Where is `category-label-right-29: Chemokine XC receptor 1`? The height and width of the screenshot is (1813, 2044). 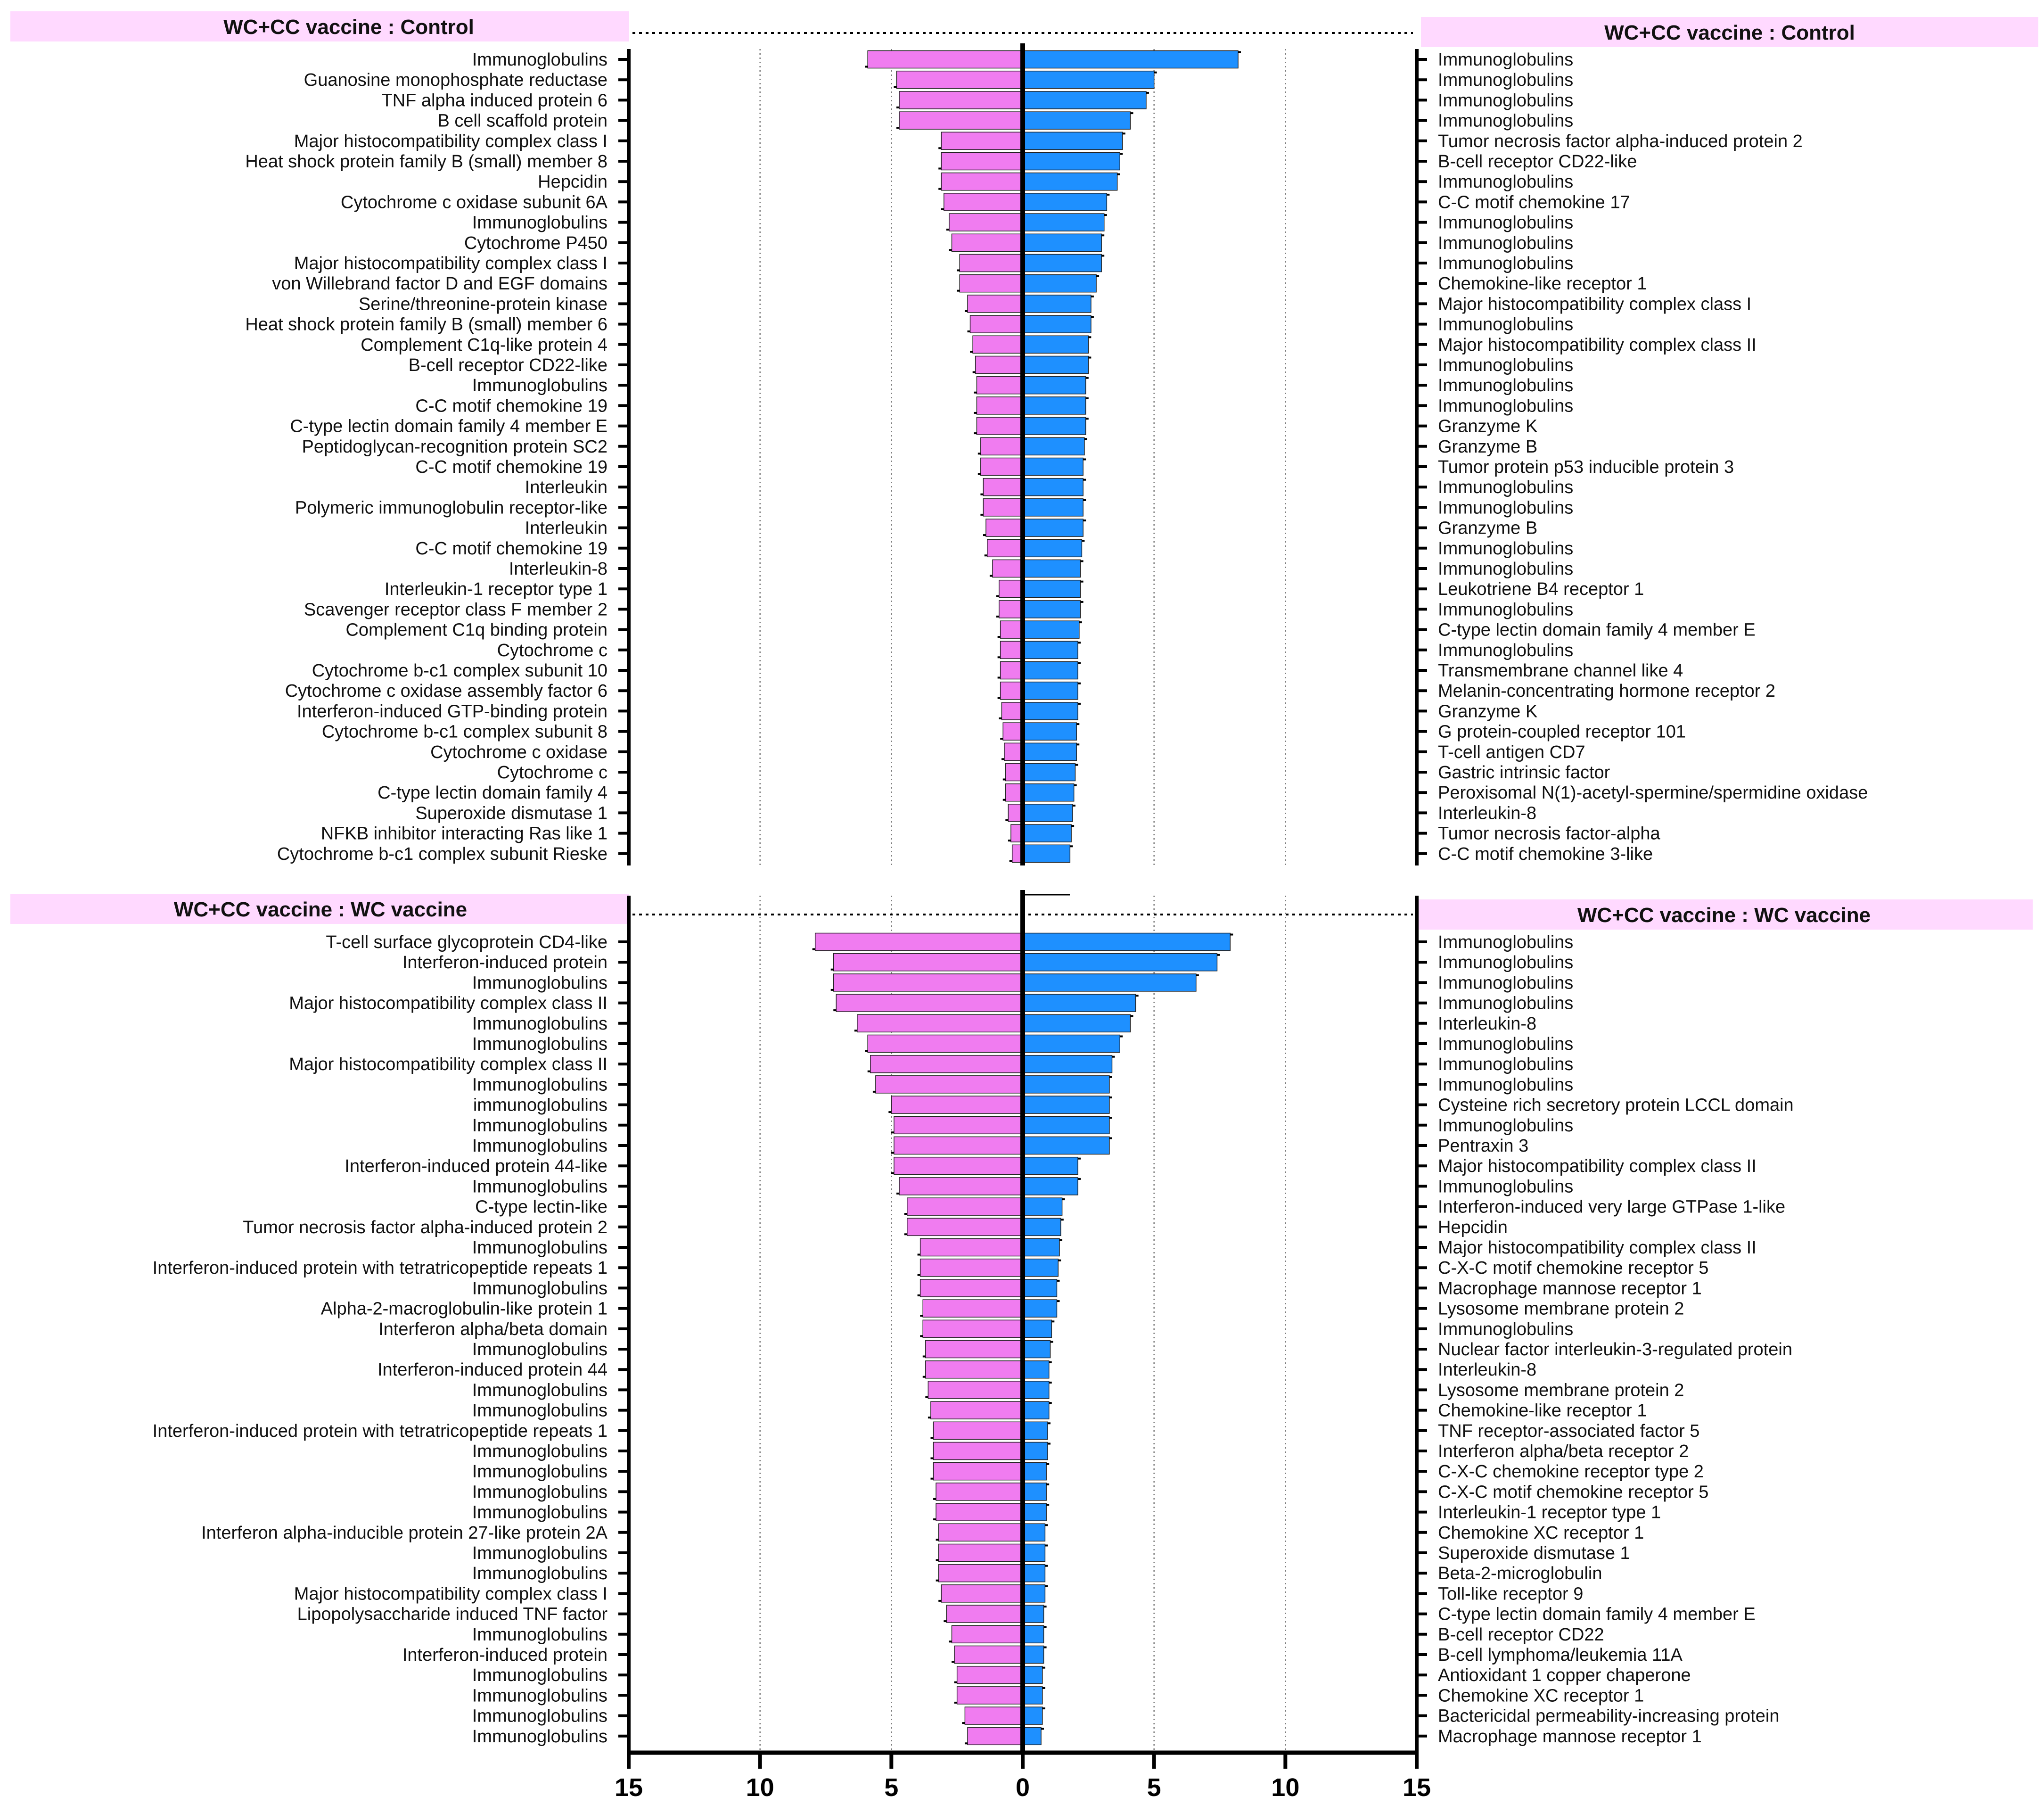
category-label-right-29: Chemokine XC receptor 1 is located at coordinates (1541, 1533).